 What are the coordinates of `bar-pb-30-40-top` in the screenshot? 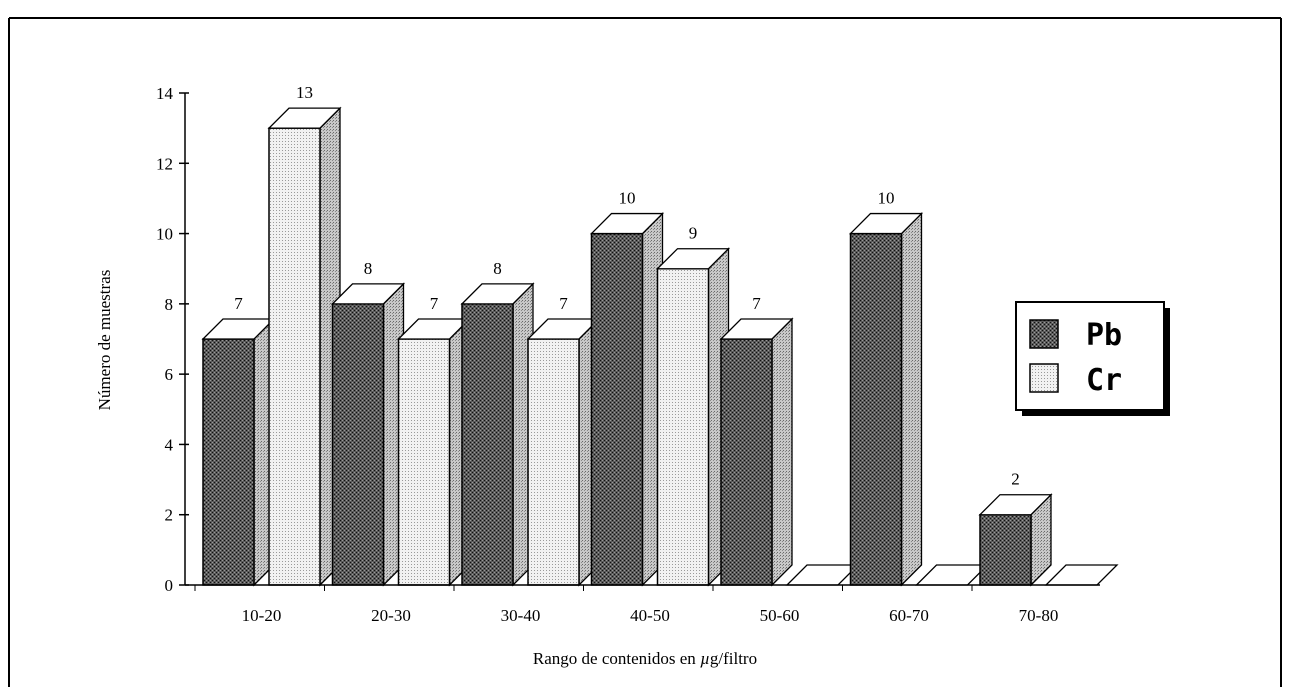 It's located at (497, 294).